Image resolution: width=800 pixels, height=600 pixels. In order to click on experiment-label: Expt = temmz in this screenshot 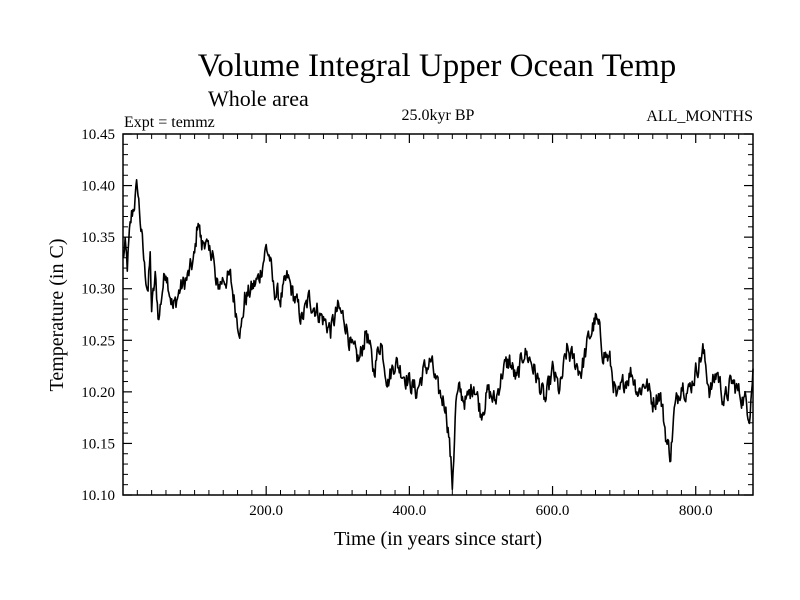, I will do `click(169, 122)`.